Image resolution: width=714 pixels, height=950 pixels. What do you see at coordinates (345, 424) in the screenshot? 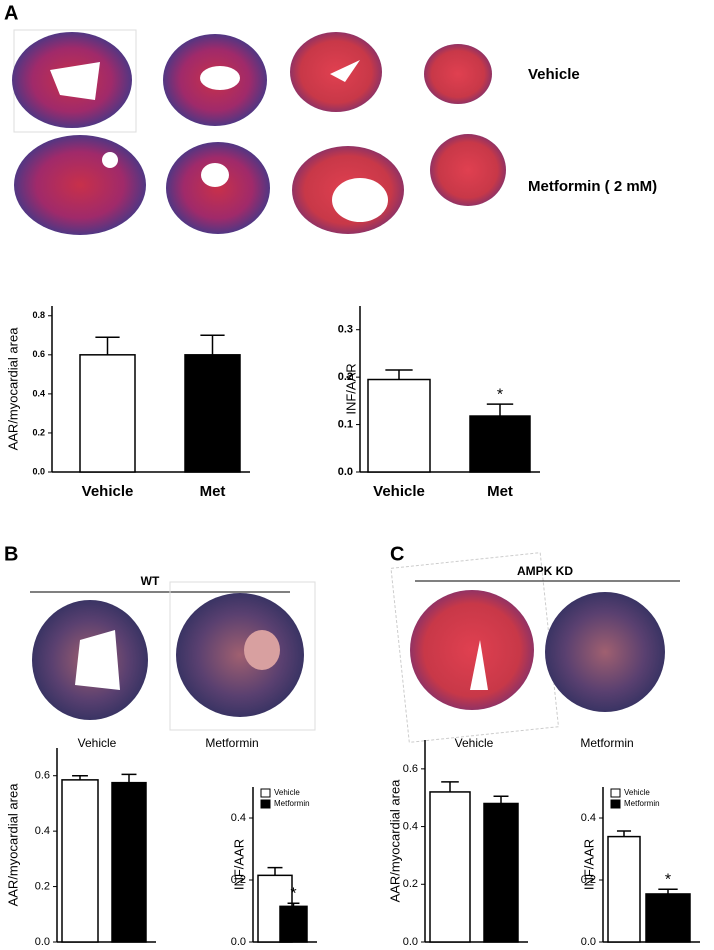
I see `y-tick-label: 0.1` at bounding box center [345, 424].